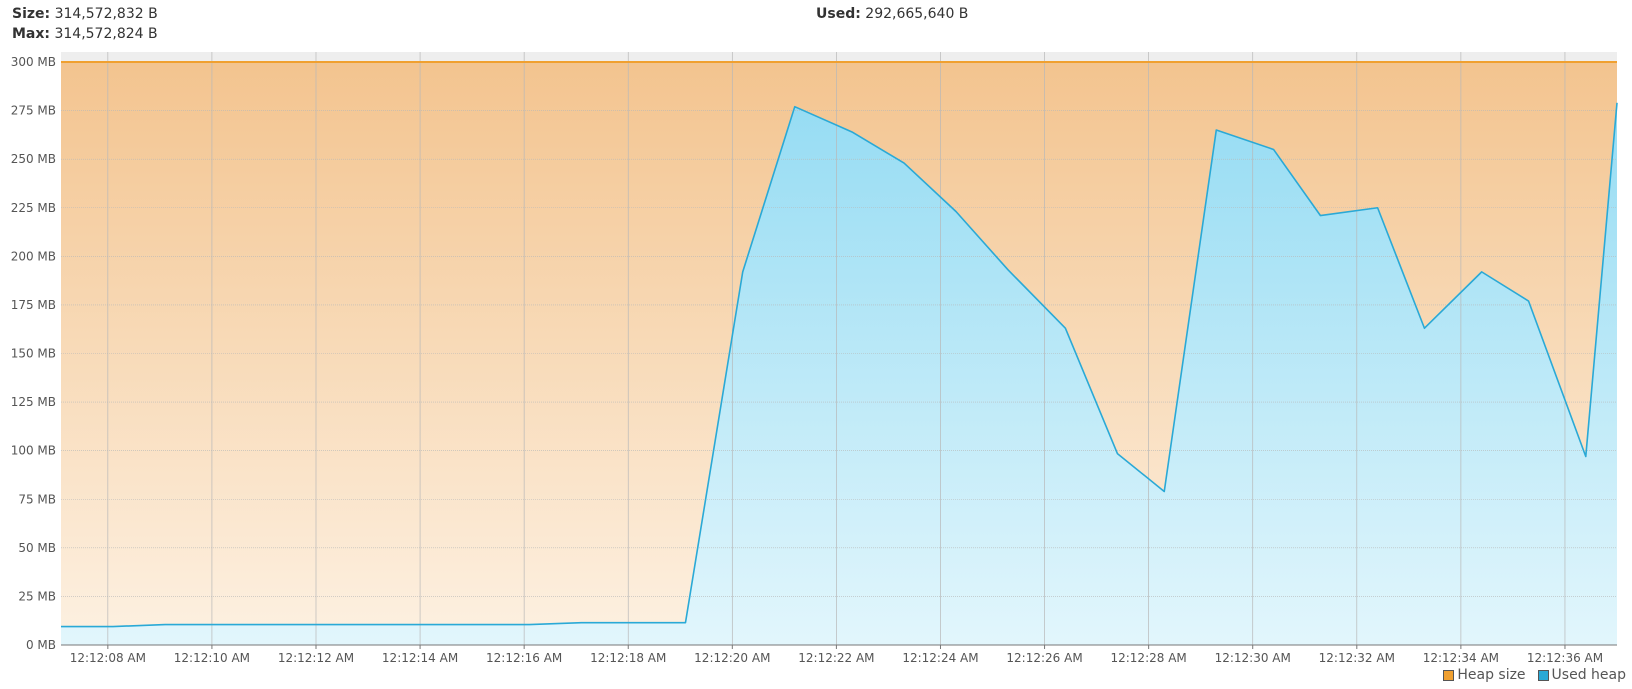 The image size is (1632, 689). What do you see at coordinates (33, 159) in the screenshot?
I see `y-tick-label: 250 MB` at bounding box center [33, 159].